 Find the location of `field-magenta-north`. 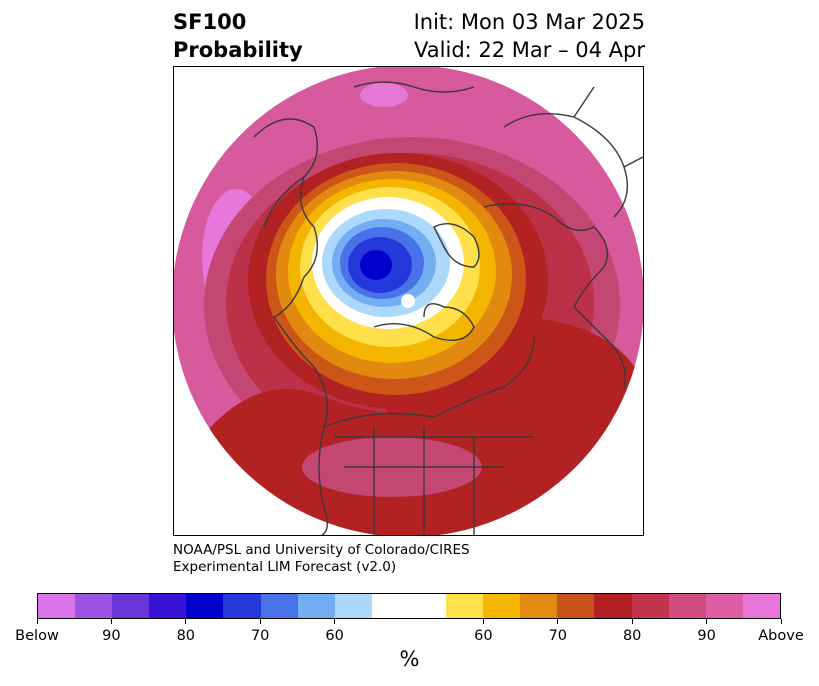

field-magenta-north is located at coordinates (384, 95).